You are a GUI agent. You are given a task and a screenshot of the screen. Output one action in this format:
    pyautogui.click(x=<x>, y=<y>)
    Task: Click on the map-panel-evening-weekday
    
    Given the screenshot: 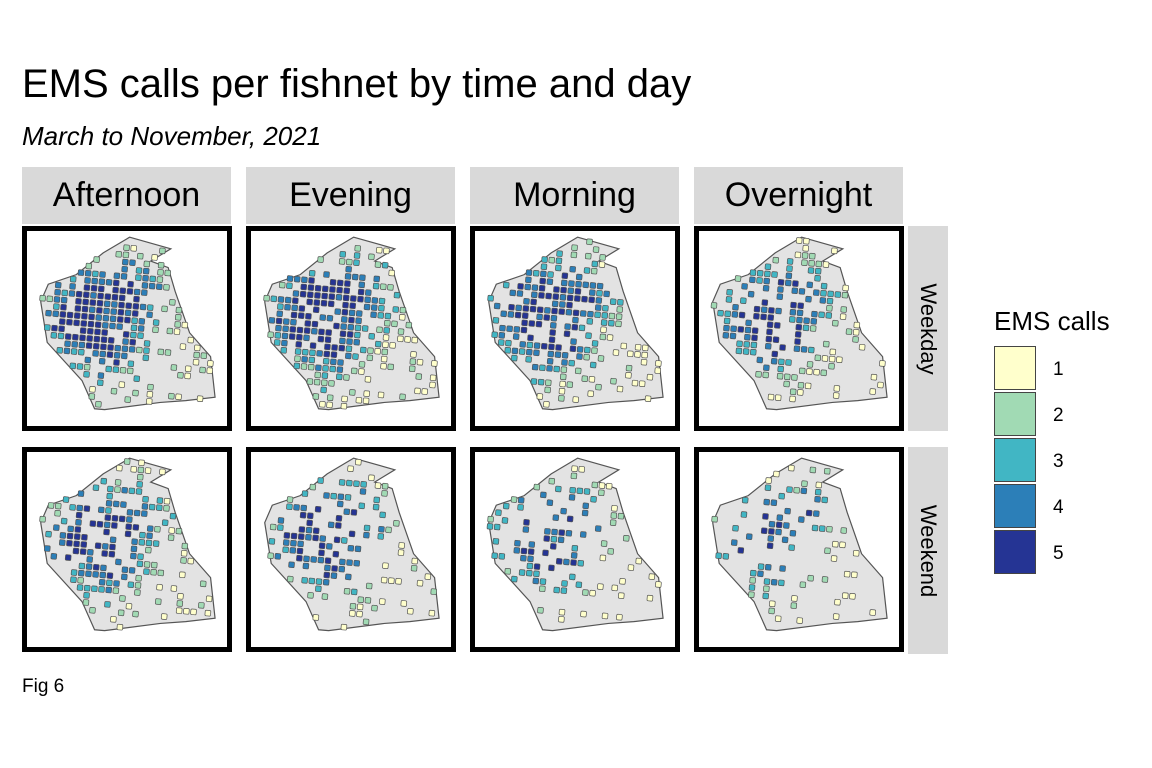 What is the action you would take?
    pyautogui.click(x=351, y=328)
    